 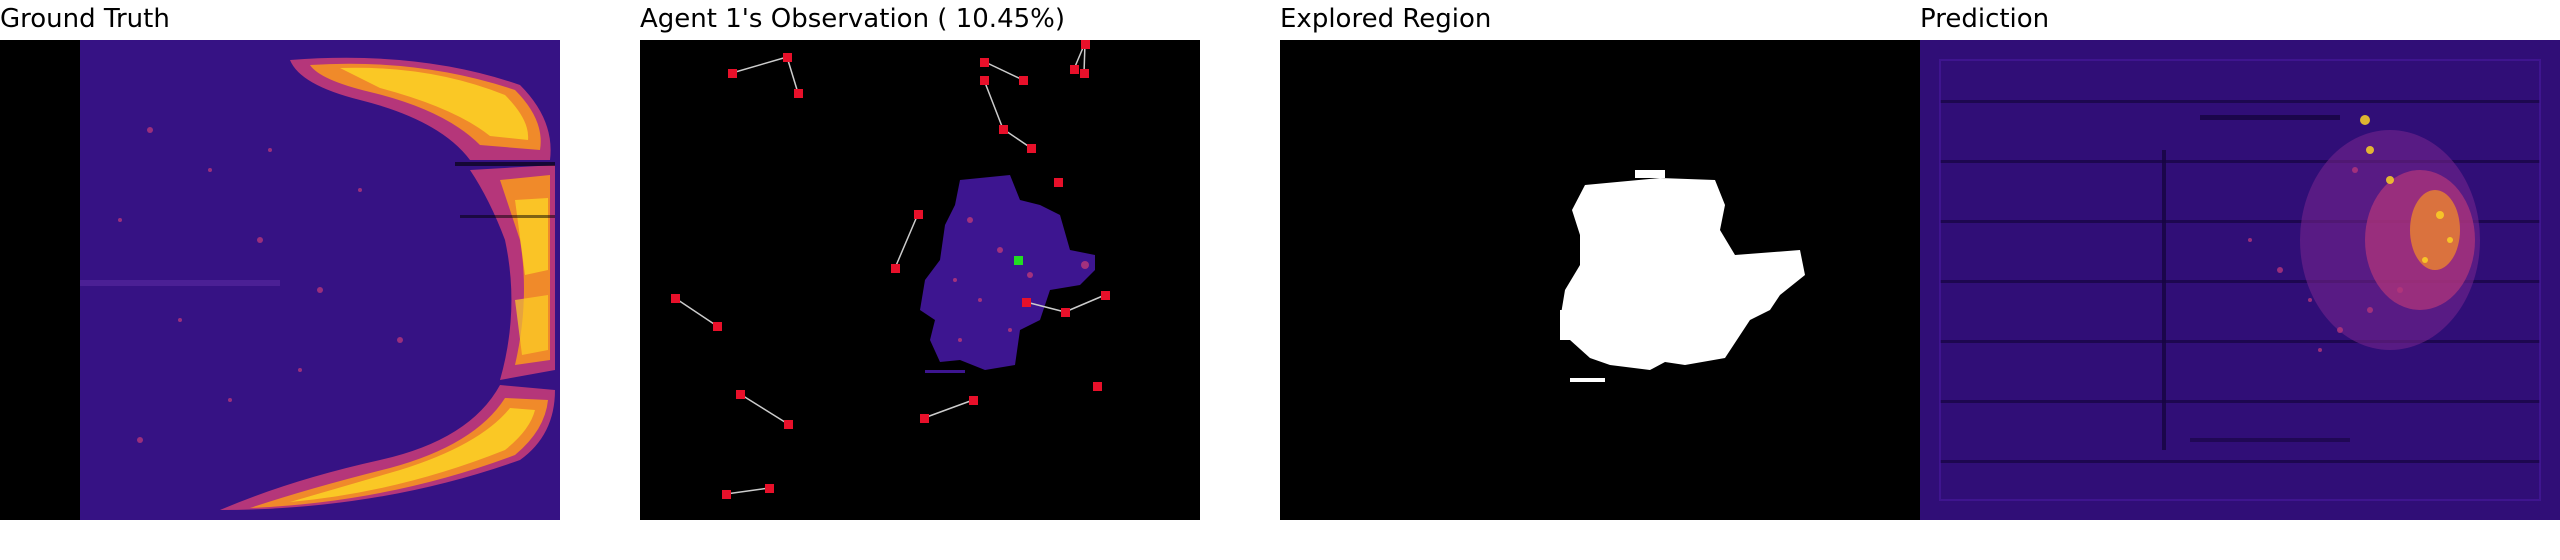 I want to click on explored-mask, so click(x=1682, y=276).